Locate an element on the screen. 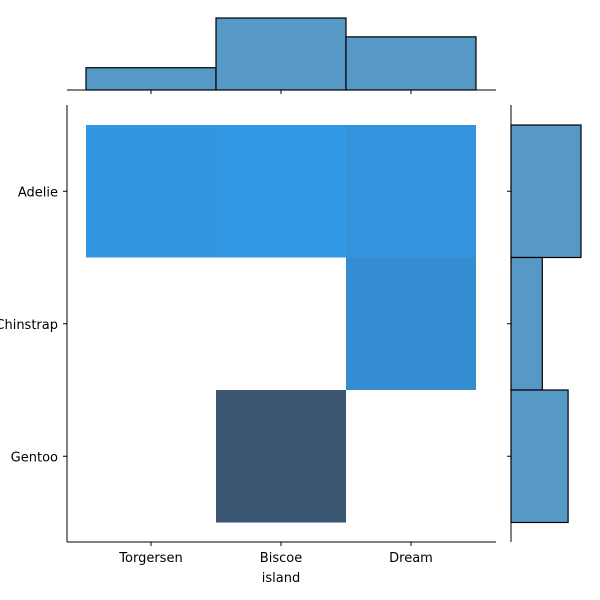 This screenshot has width=600, height=600. y-tick-labels: Adelie Chinstrap Gentoo is located at coordinates (33, 325).